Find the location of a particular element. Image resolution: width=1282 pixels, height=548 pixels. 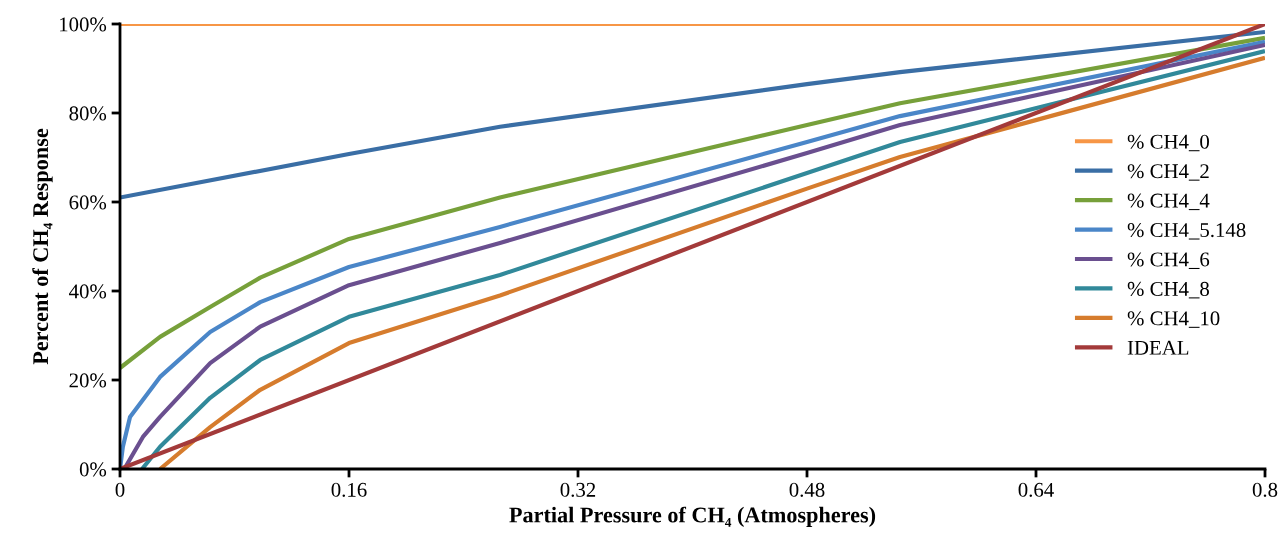

y-tick-label: 0% is located at coordinates (93, 469).